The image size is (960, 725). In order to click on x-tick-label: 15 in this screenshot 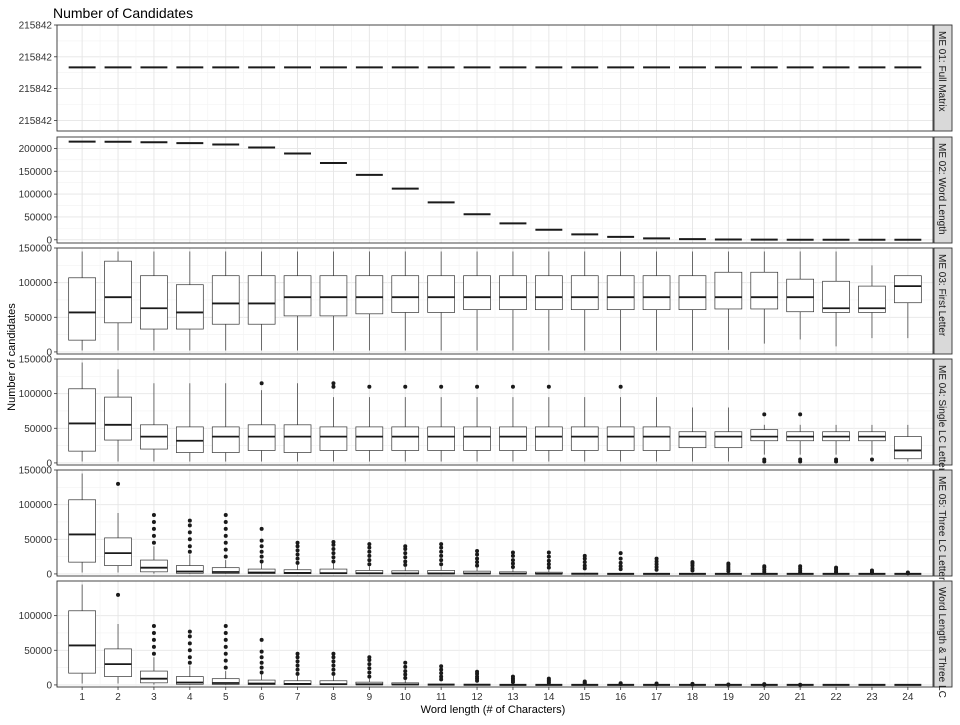, I will do `click(585, 697)`.